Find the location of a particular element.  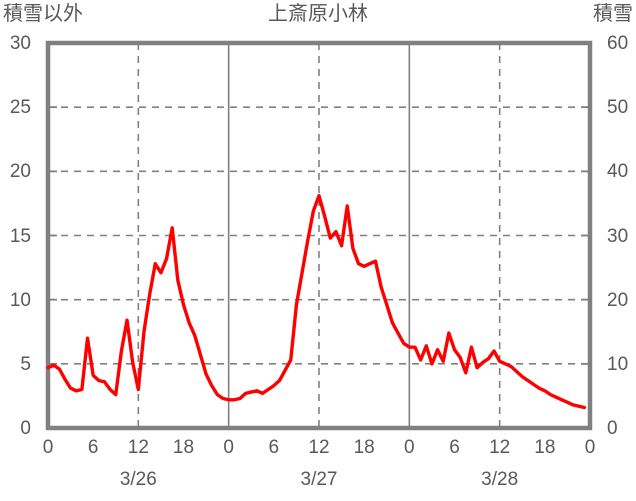

x-axis-day-label: 3/26 is located at coordinates (138, 479).